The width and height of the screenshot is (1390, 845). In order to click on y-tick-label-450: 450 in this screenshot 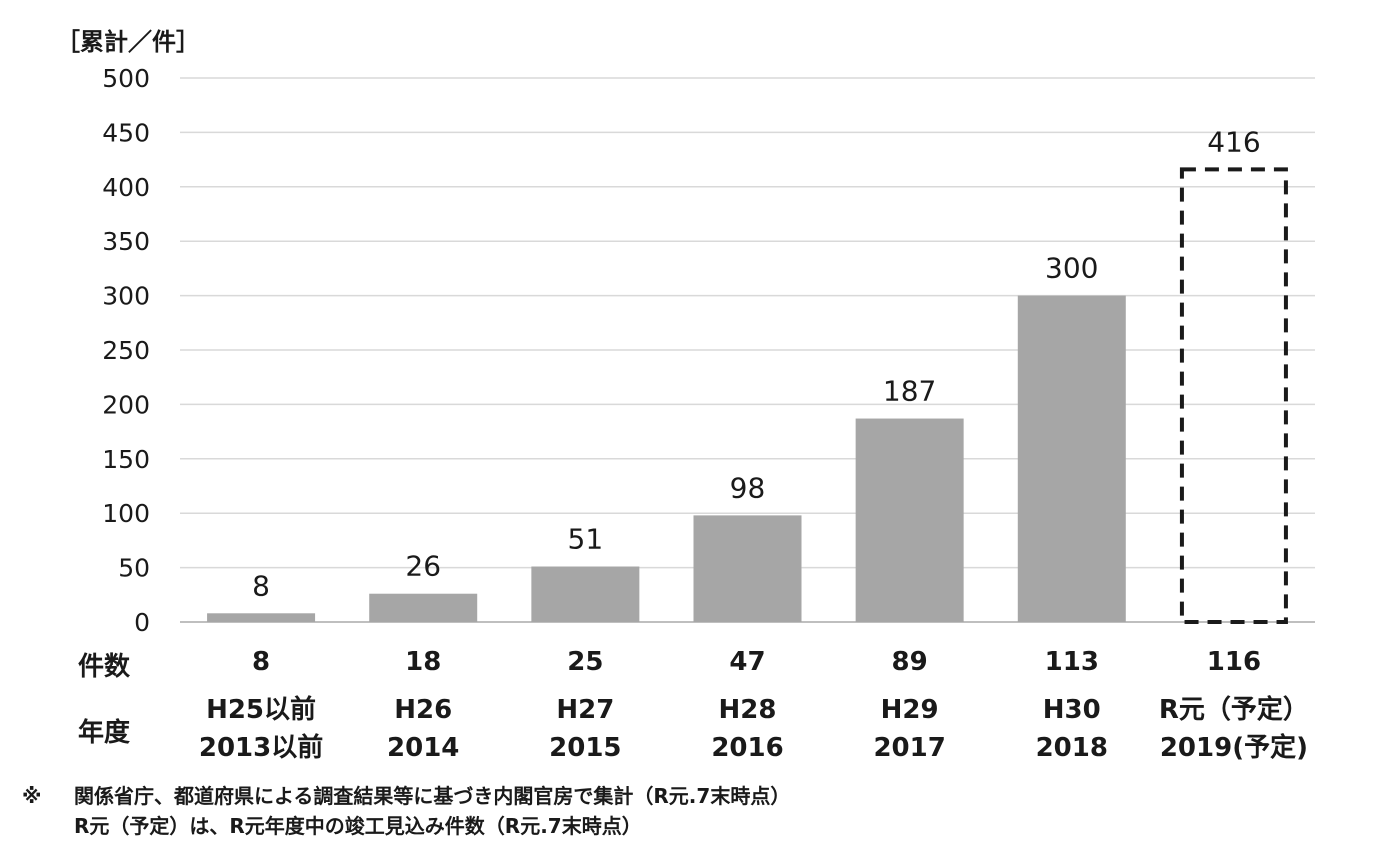, I will do `click(126, 132)`.